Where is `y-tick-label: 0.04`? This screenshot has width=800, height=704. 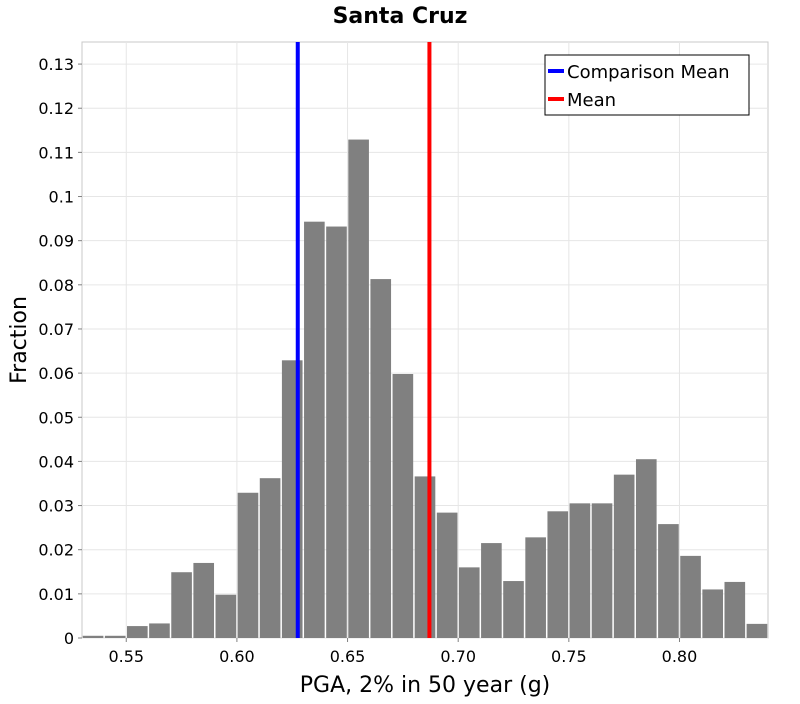
y-tick-label: 0.04 is located at coordinates (56, 461).